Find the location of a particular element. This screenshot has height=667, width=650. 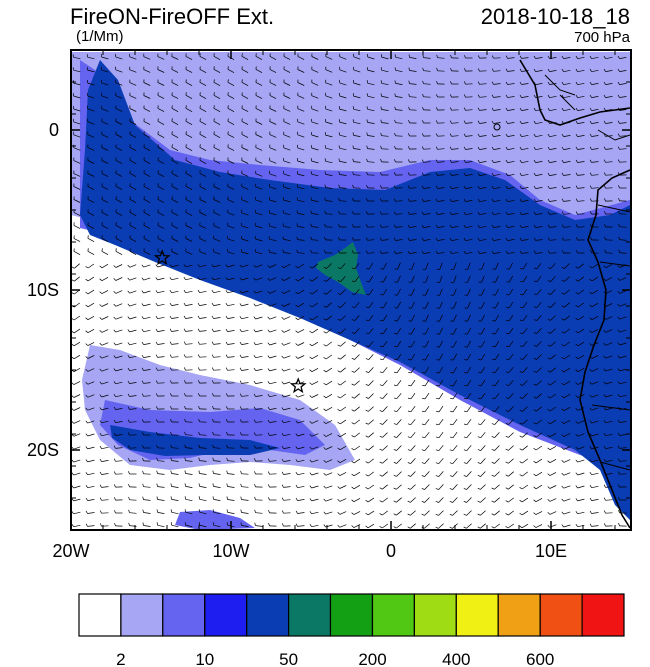

plot-datetime: 2018-10-18_18 is located at coordinates (555, 16).